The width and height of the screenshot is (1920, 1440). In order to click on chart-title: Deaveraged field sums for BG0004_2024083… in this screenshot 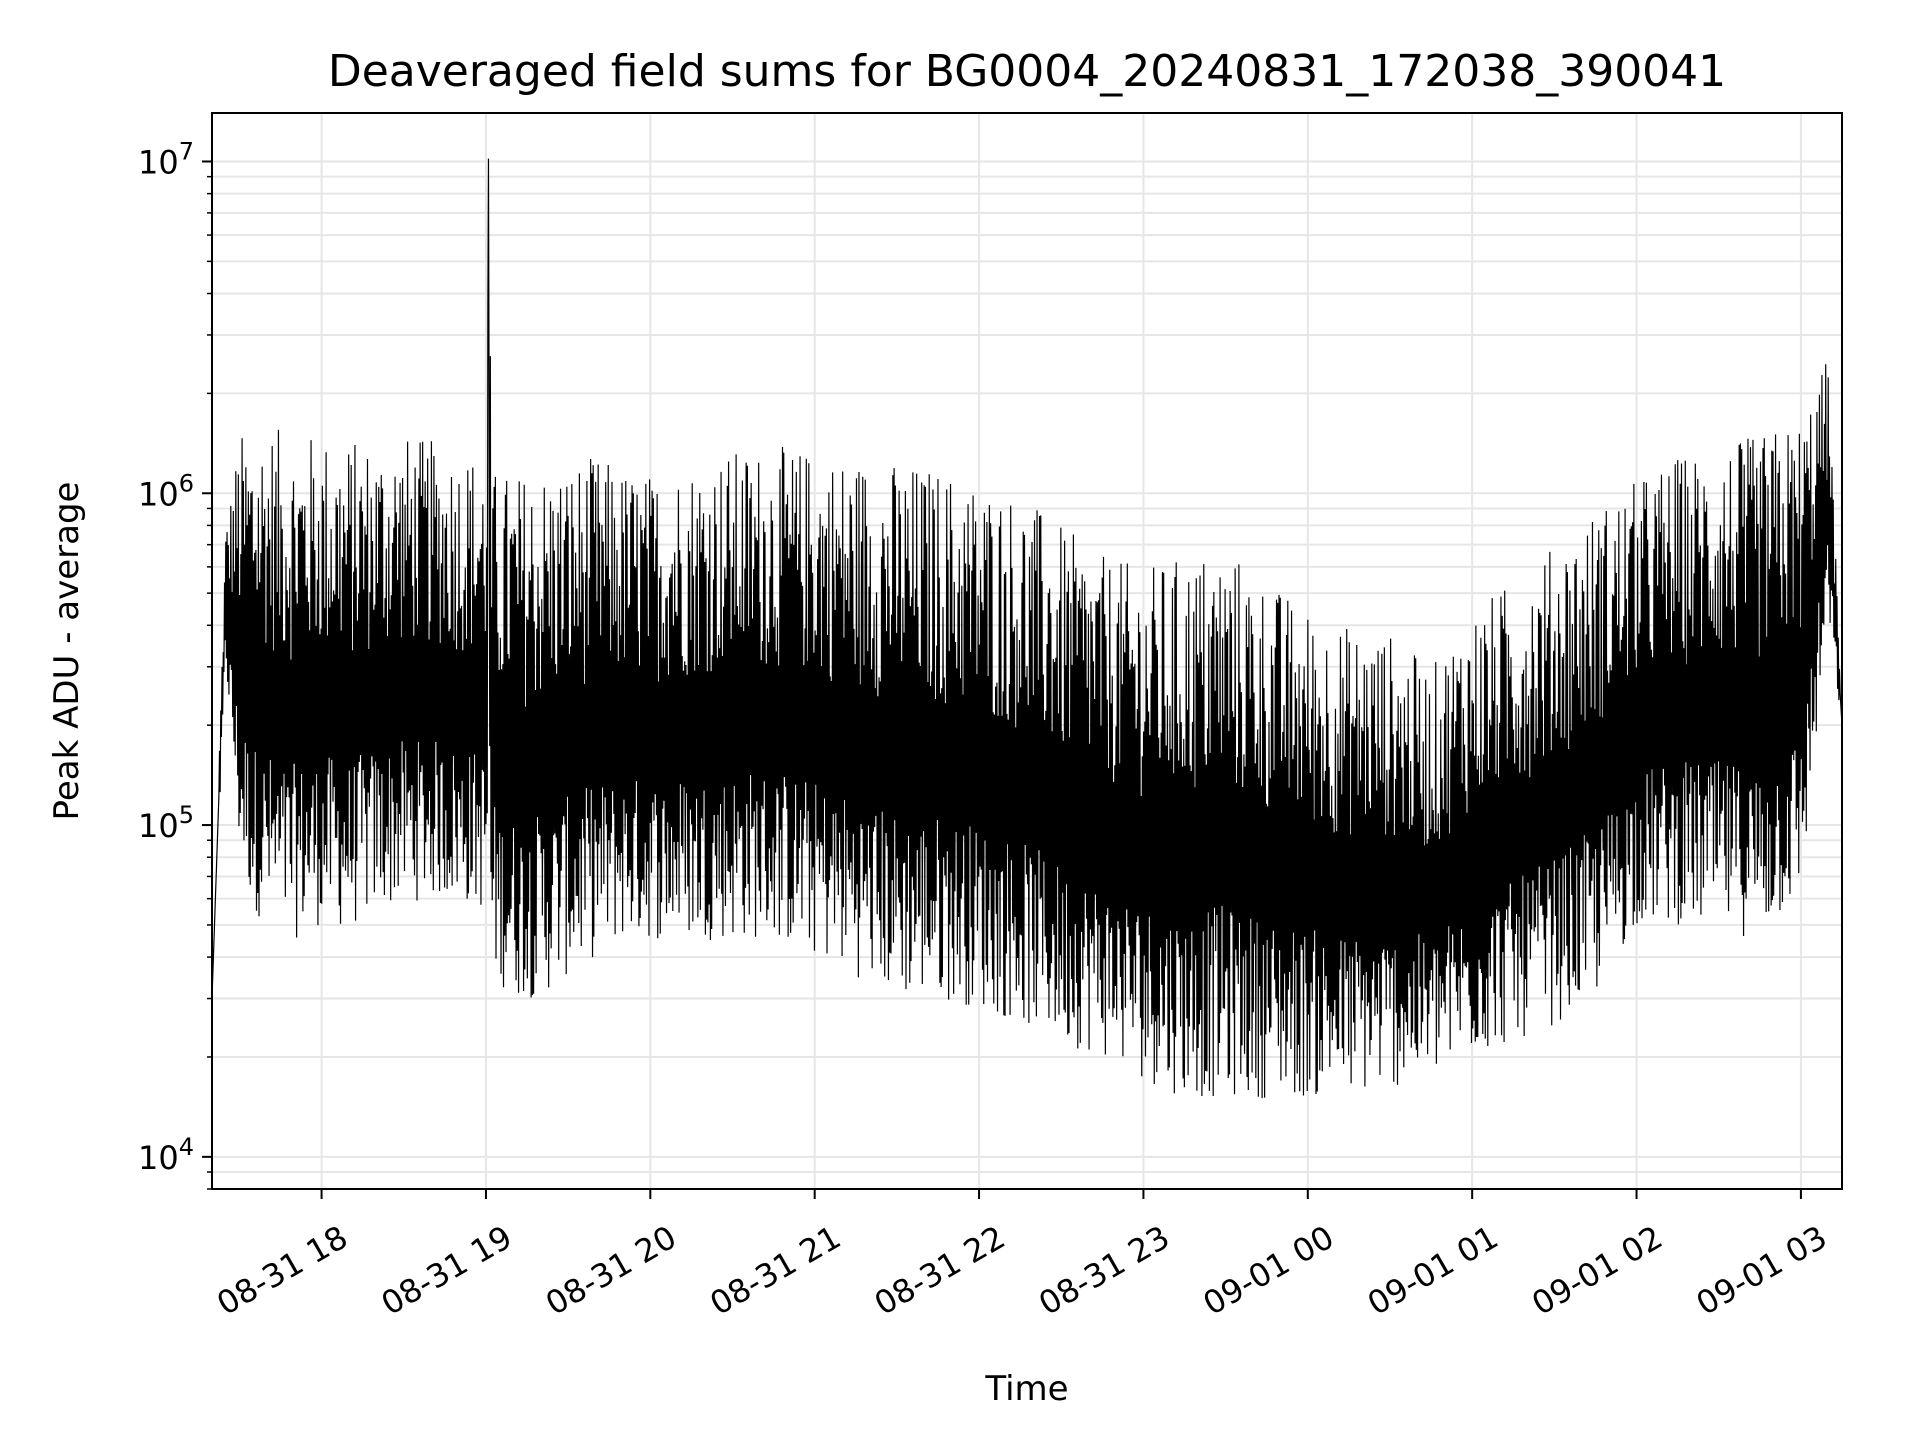, I will do `click(1027, 71)`.